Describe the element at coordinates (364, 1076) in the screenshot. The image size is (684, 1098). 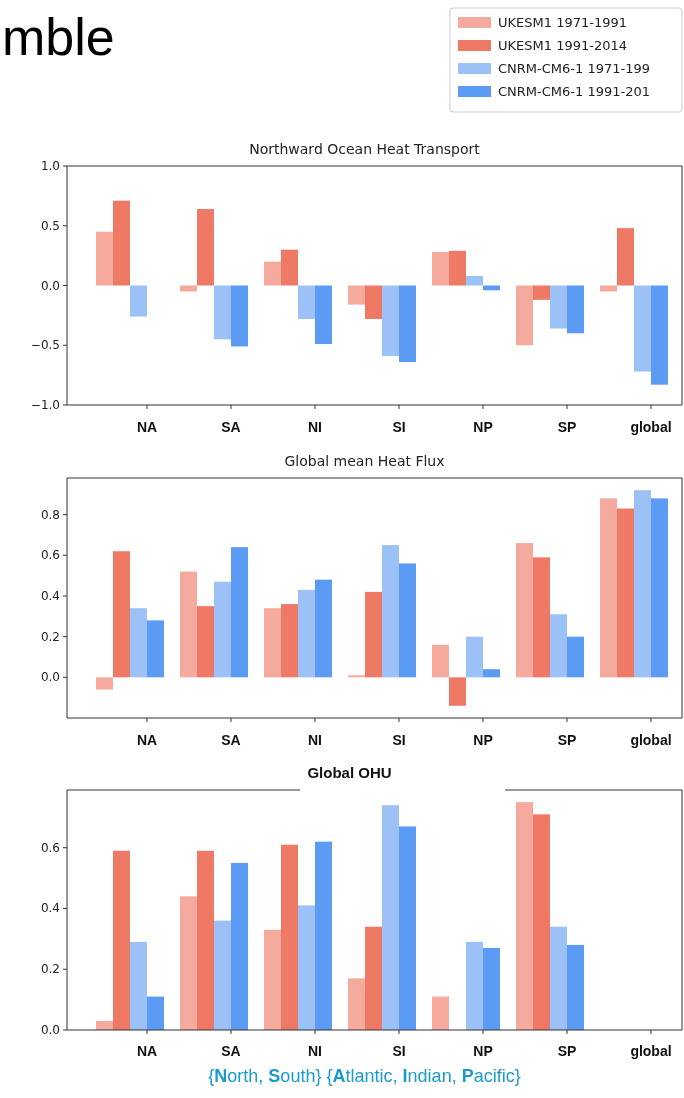
I see `text: {North, South} {Atlantic, Indian, Pacific}` at that location.